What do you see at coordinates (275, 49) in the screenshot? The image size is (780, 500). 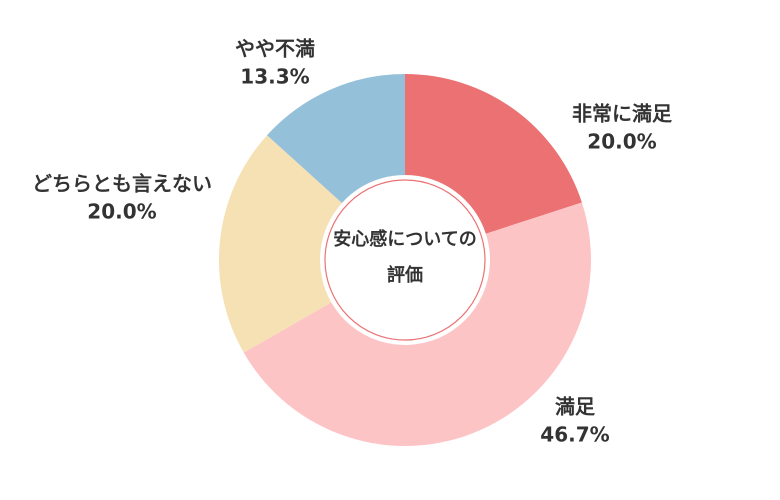 I see `slice-label: やや不満` at bounding box center [275, 49].